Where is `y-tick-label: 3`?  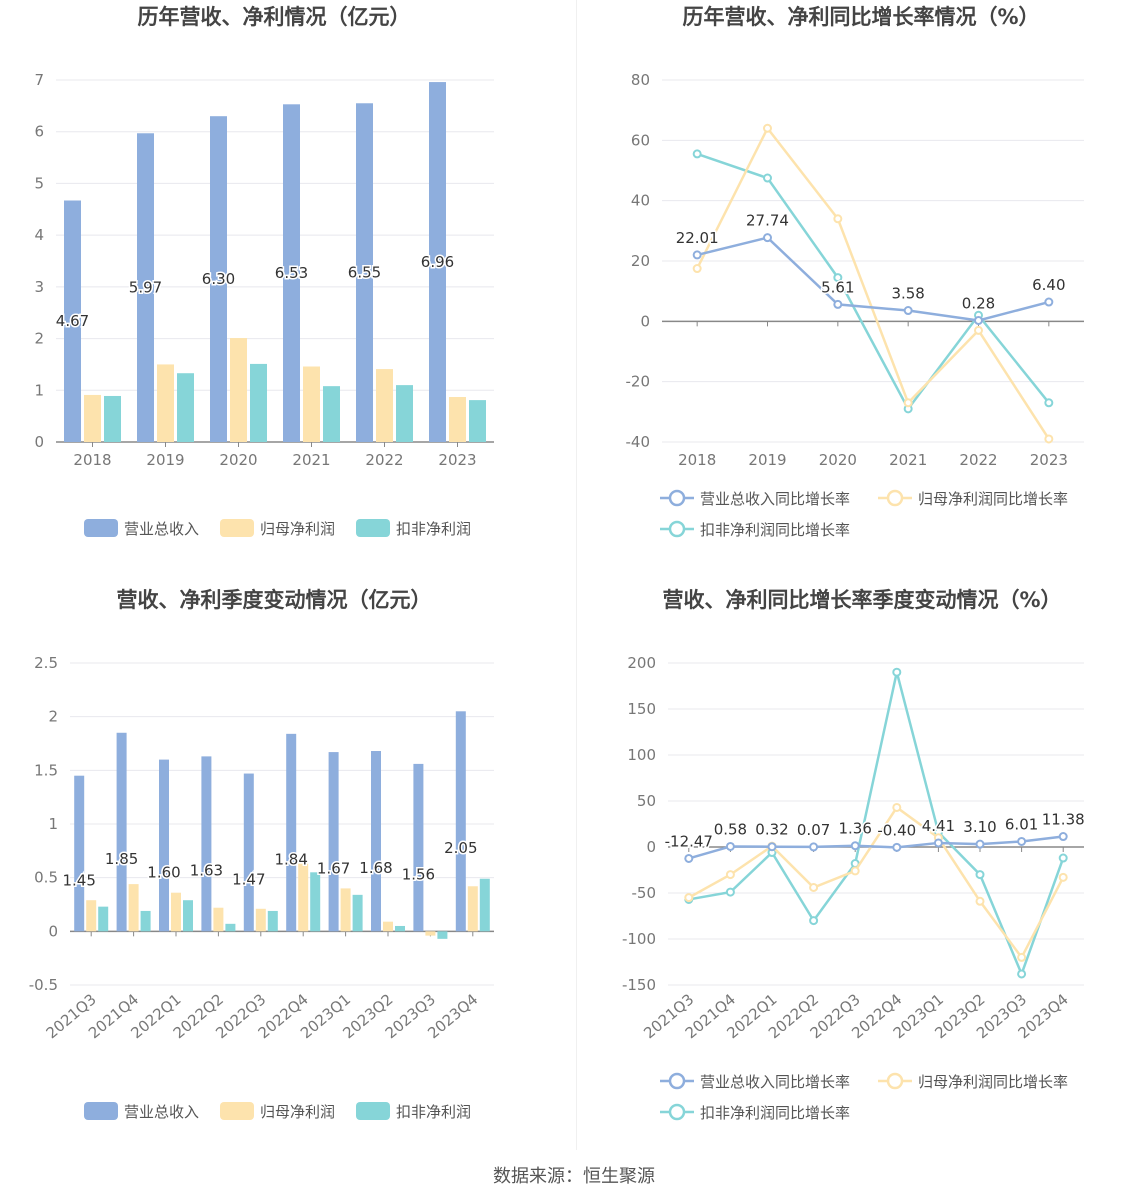 y-tick-label: 3 is located at coordinates (39, 287).